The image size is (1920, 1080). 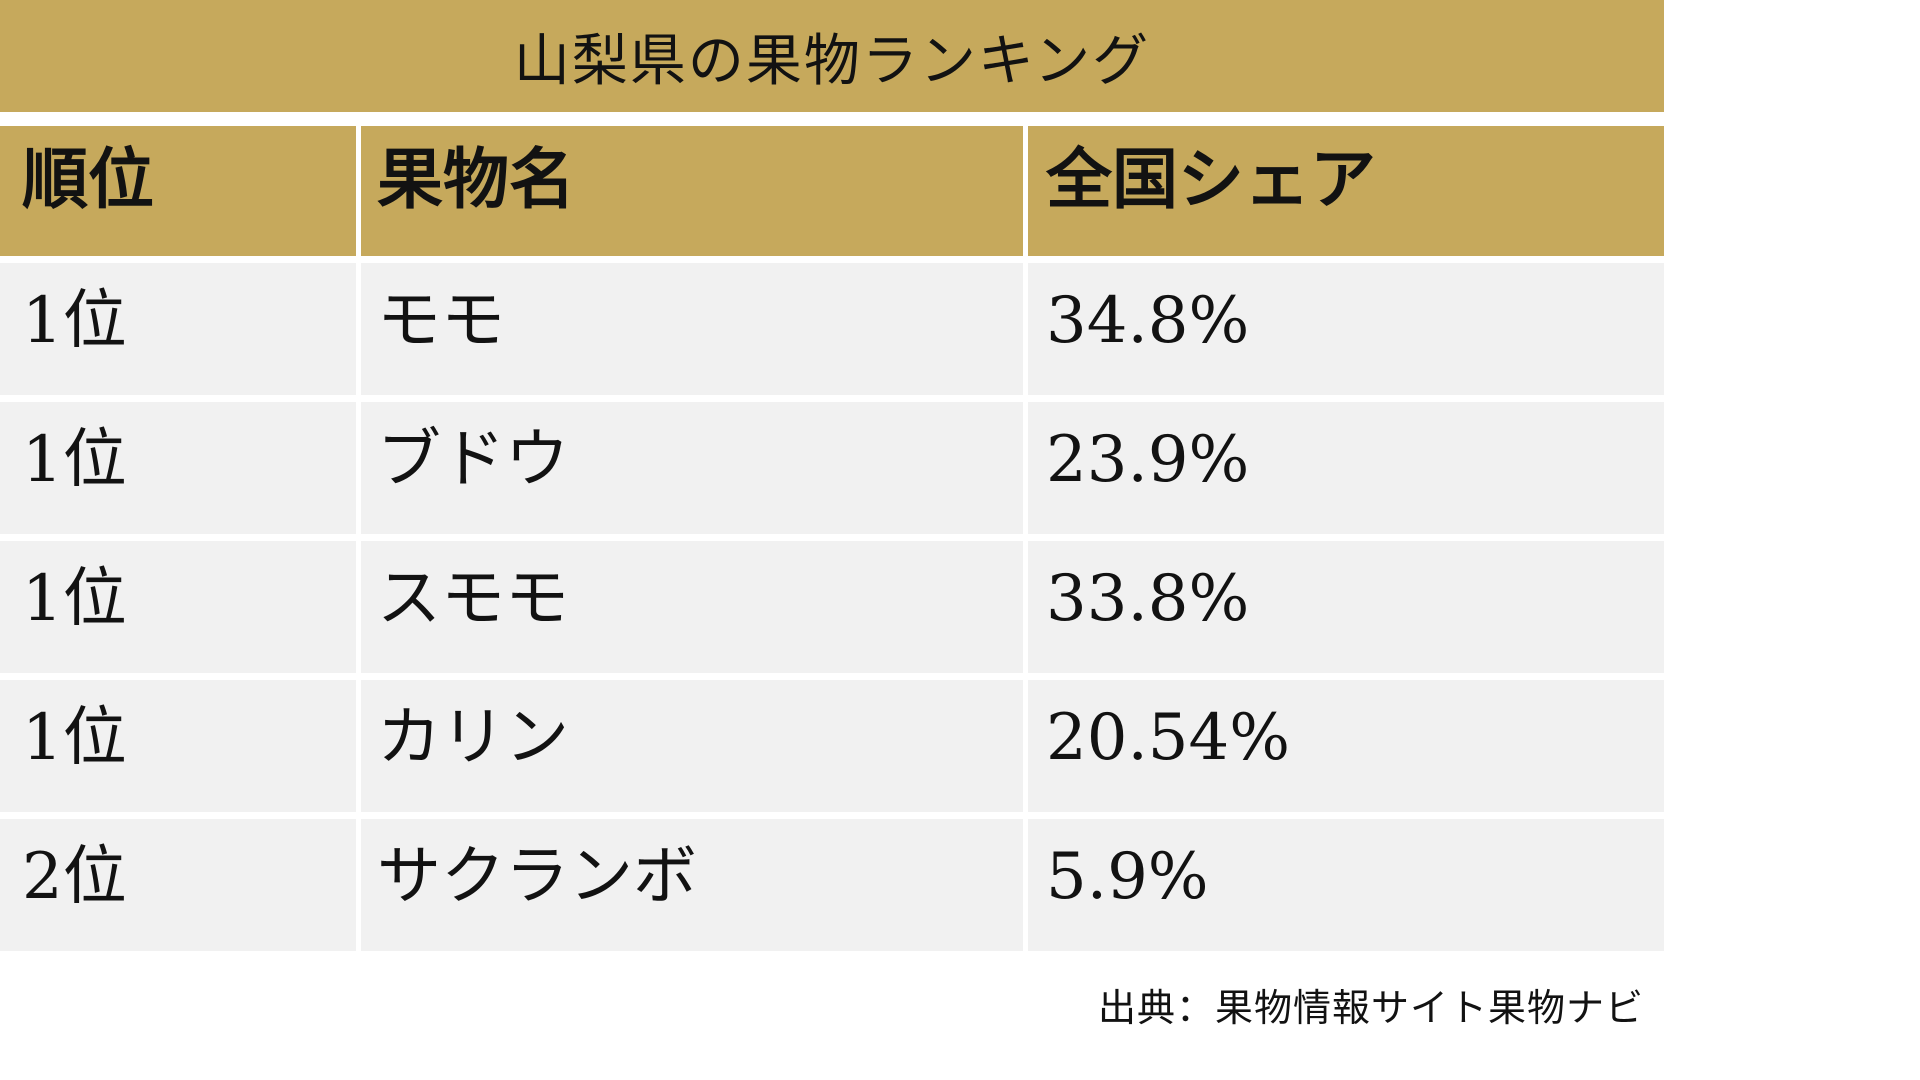 I want to click on header-fruit: 果物名, so click(x=692, y=191).